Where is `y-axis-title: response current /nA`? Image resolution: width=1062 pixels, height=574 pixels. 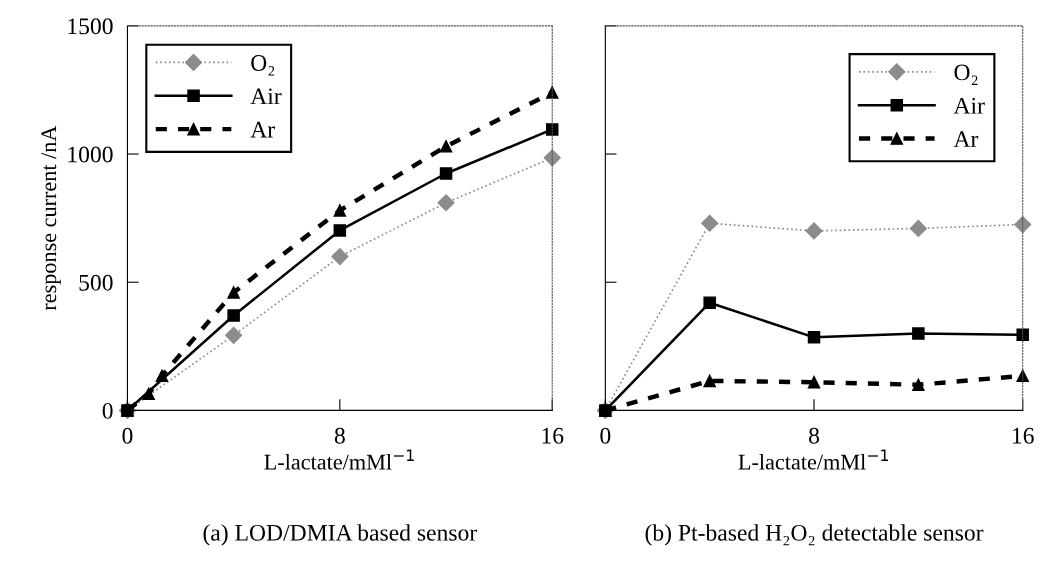
y-axis-title: response current /nA is located at coordinates (51, 218).